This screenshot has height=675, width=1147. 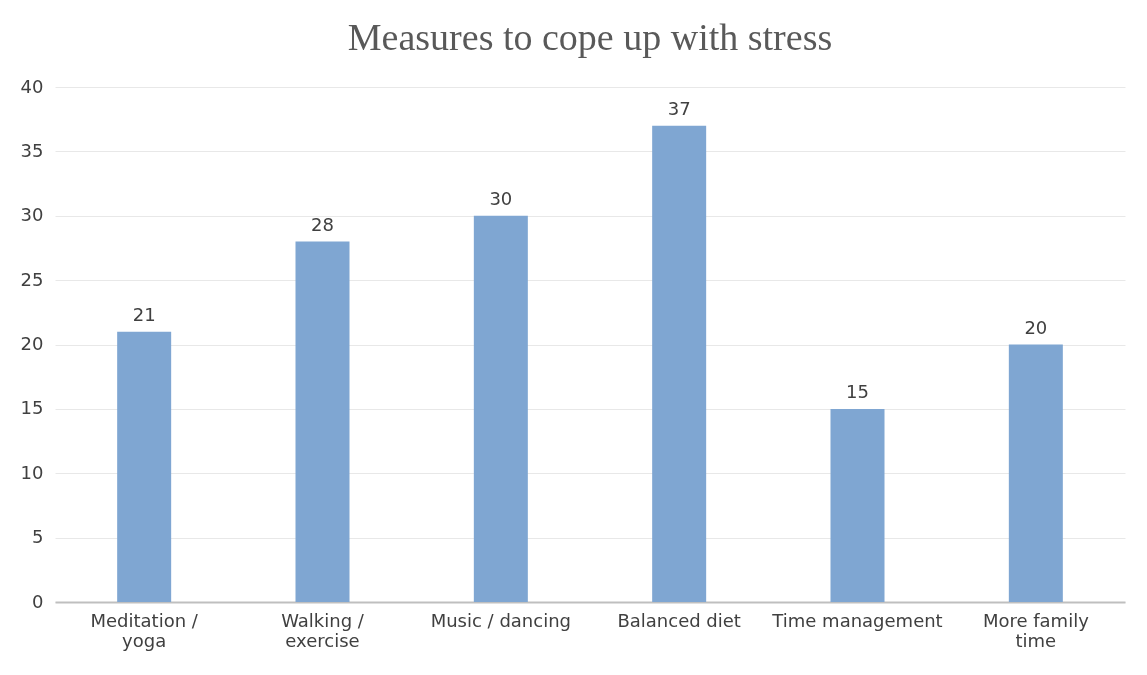 What do you see at coordinates (501, 198) in the screenshot?
I see `data-label: 30` at bounding box center [501, 198].